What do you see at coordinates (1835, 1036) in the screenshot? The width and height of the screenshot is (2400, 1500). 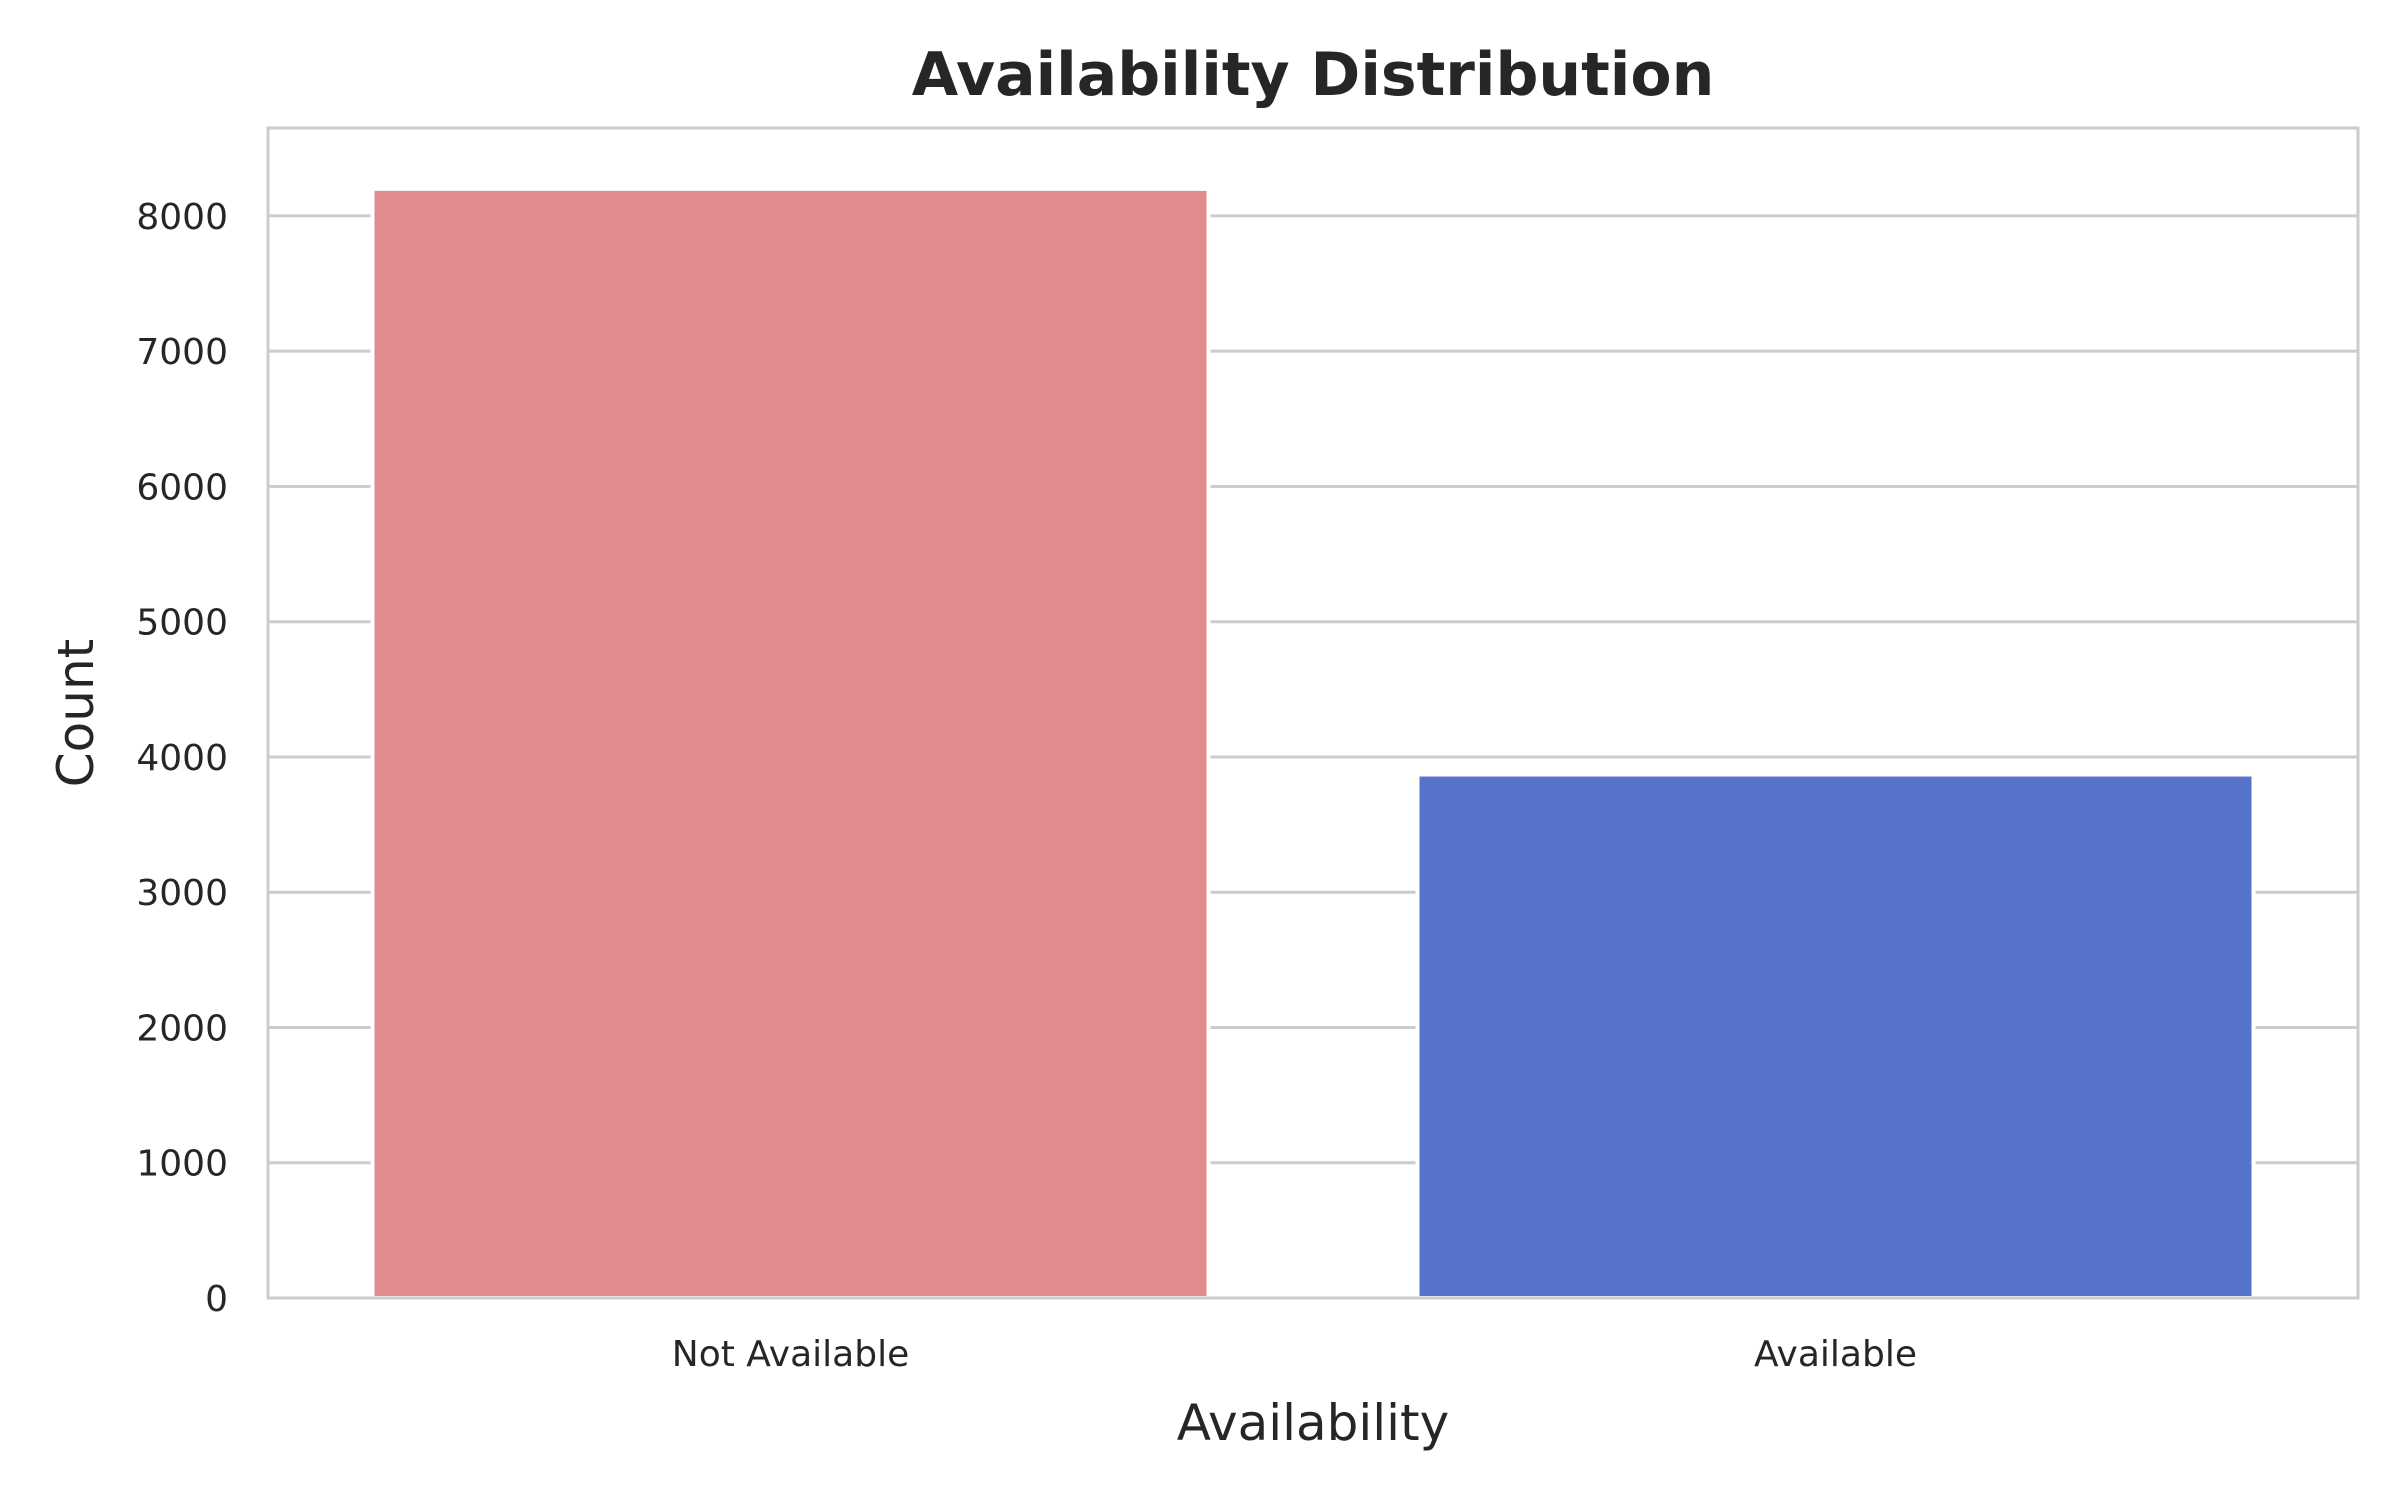 I see `bar-available` at bounding box center [1835, 1036].